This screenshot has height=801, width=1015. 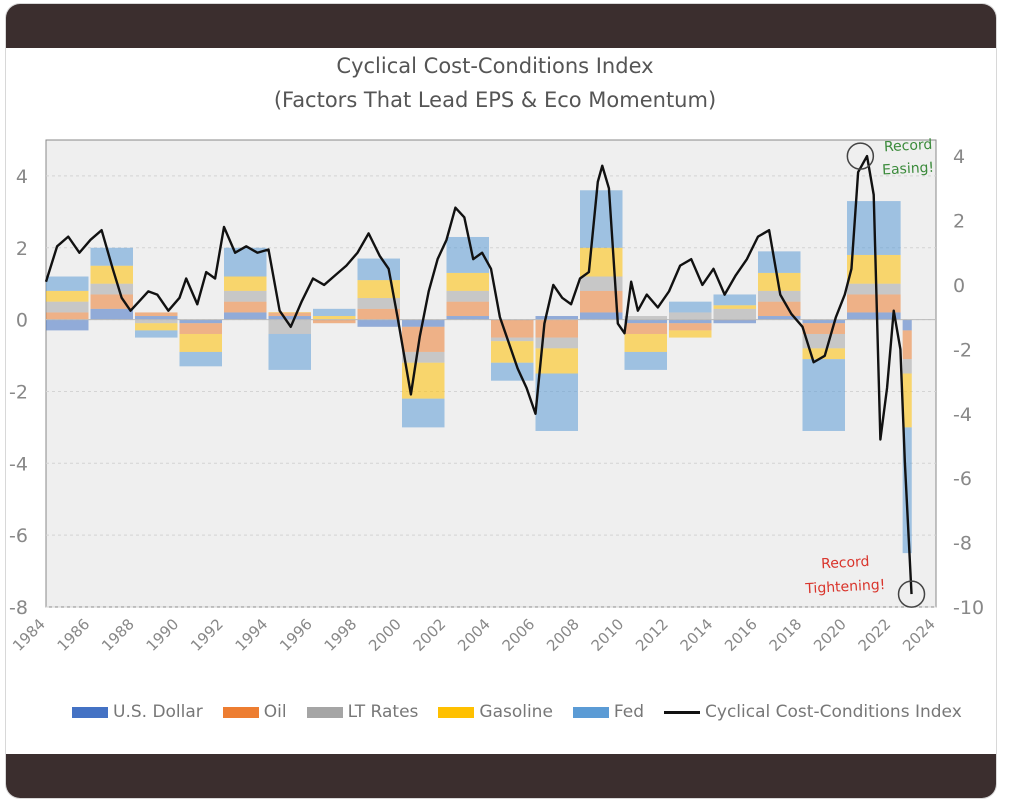 I want to click on y-tick-label-right: -8, so click(x=962, y=544).